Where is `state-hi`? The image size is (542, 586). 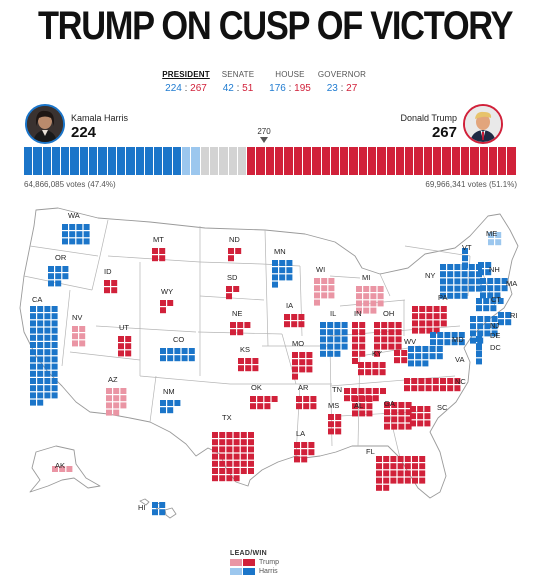
state-hi is located at coordinates (159, 509).